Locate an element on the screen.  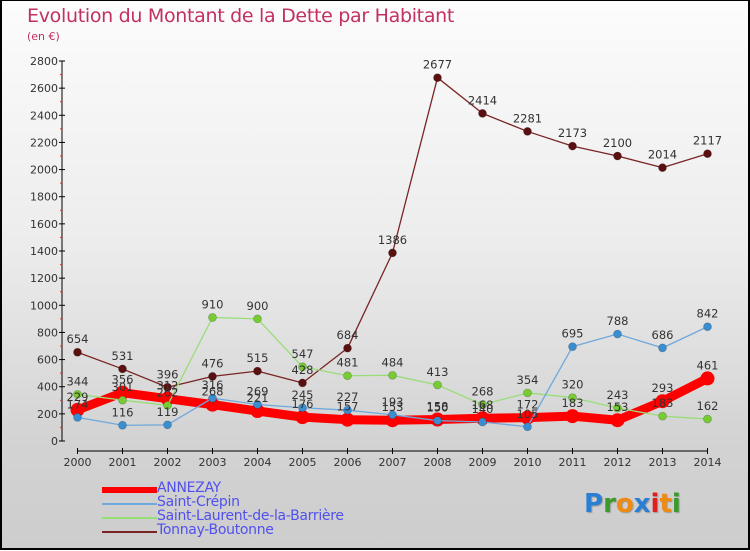
legend-label: Saint-Laurent-de-la-Barrière is located at coordinates (250, 516).